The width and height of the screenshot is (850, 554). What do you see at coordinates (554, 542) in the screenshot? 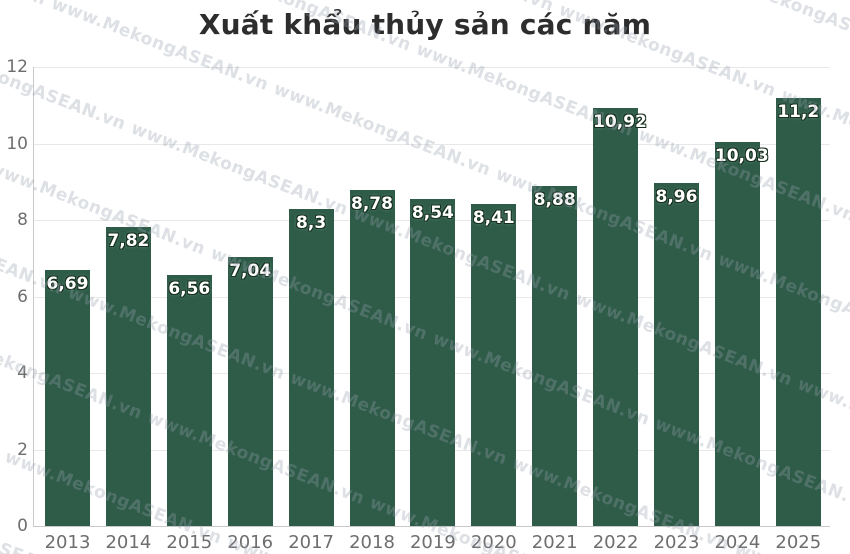
I see `x-tick-label: 2021` at bounding box center [554, 542].